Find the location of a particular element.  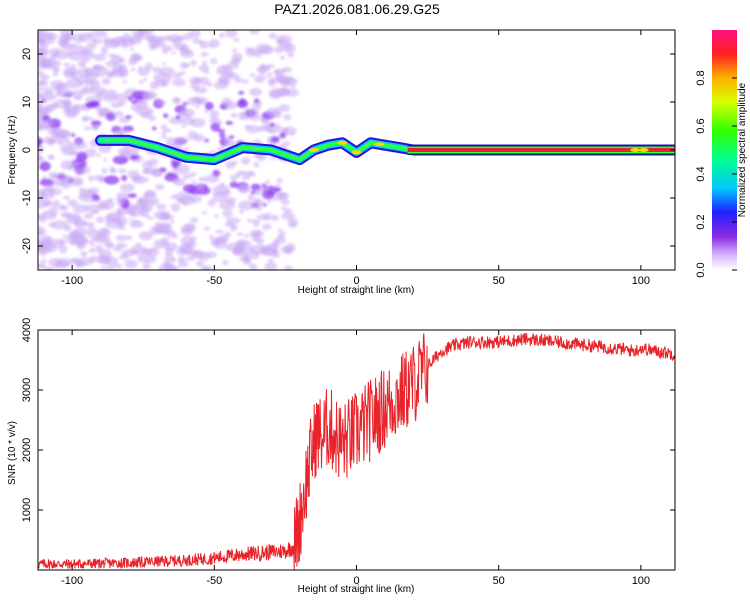

y-tick-label: 3000 is located at coordinates (27, 390).